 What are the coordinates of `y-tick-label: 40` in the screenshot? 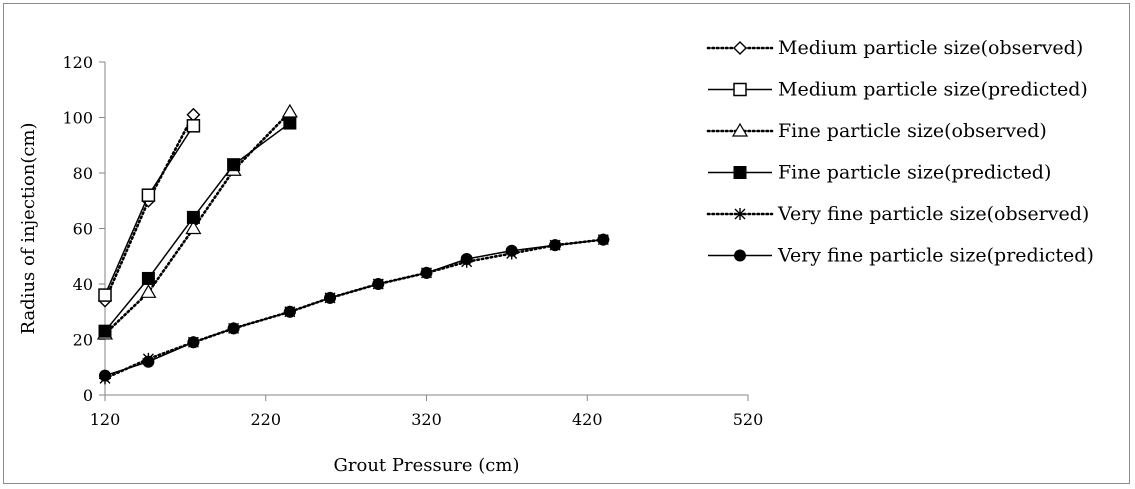 It's located at (83, 284).